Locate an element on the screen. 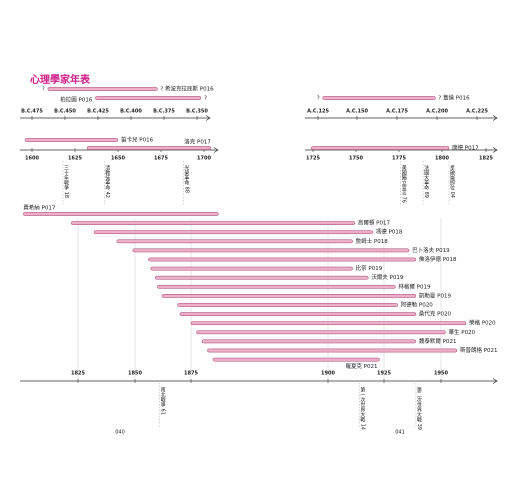 This screenshot has height=500, width=520. tick-label: 1625 is located at coordinates (75, 159).